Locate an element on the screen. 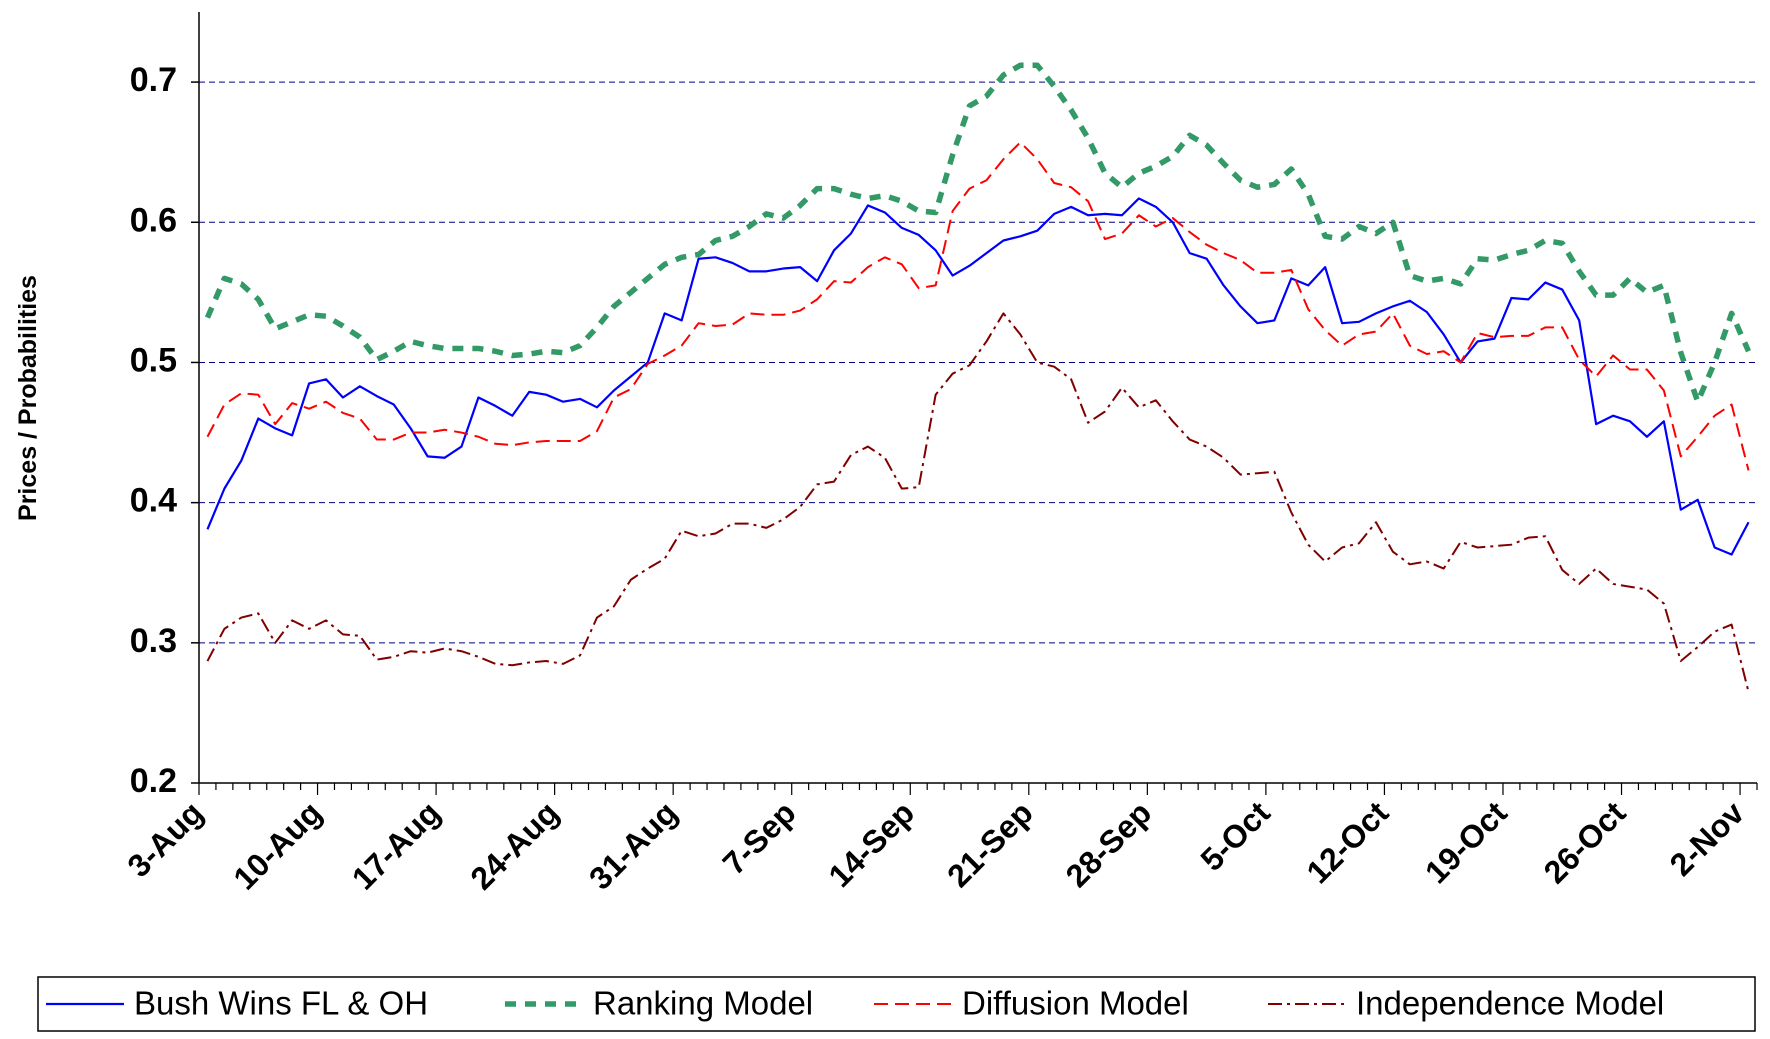  x-tick-label: 26-Oct is located at coordinates (1585, 842).